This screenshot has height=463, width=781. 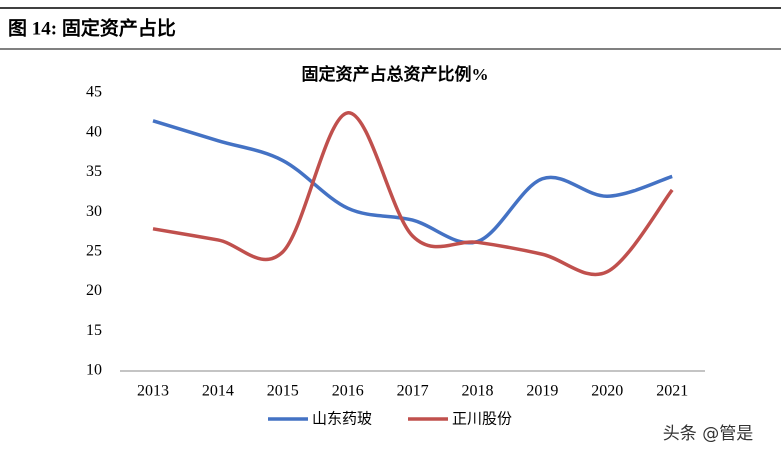 What do you see at coordinates (478, 391) in the screenshot?
I see `x-tick-label: 2018` at bounding box center [478, 391].